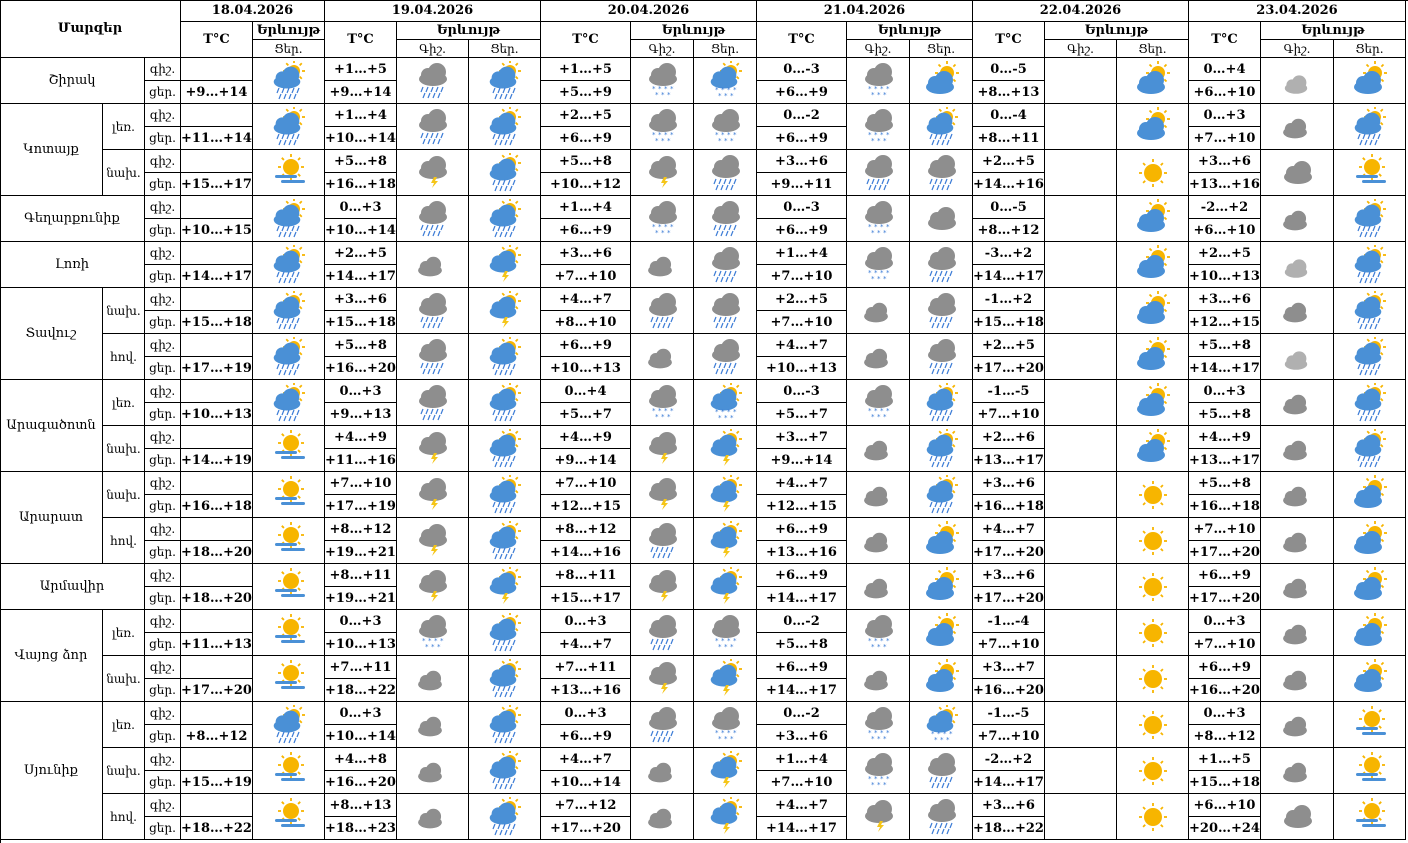 Image resolution: width=1408 pixels, height=843 pixels. I want to click on temp-value: -1…-4, so click(1009, 621).